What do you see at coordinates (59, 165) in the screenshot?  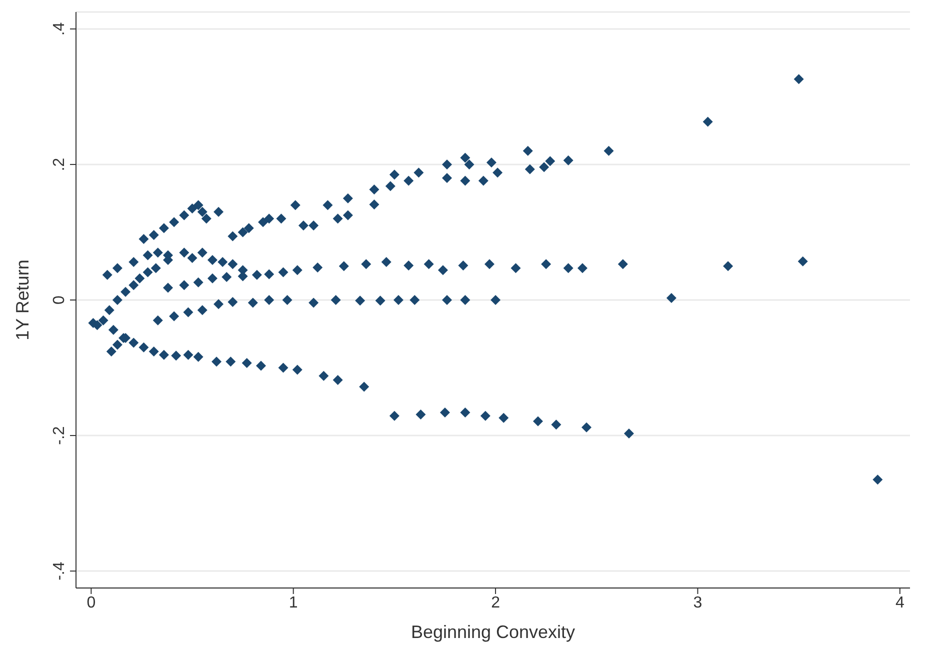 I see `y-tick-label: .2` at bounding box center [59, 165].